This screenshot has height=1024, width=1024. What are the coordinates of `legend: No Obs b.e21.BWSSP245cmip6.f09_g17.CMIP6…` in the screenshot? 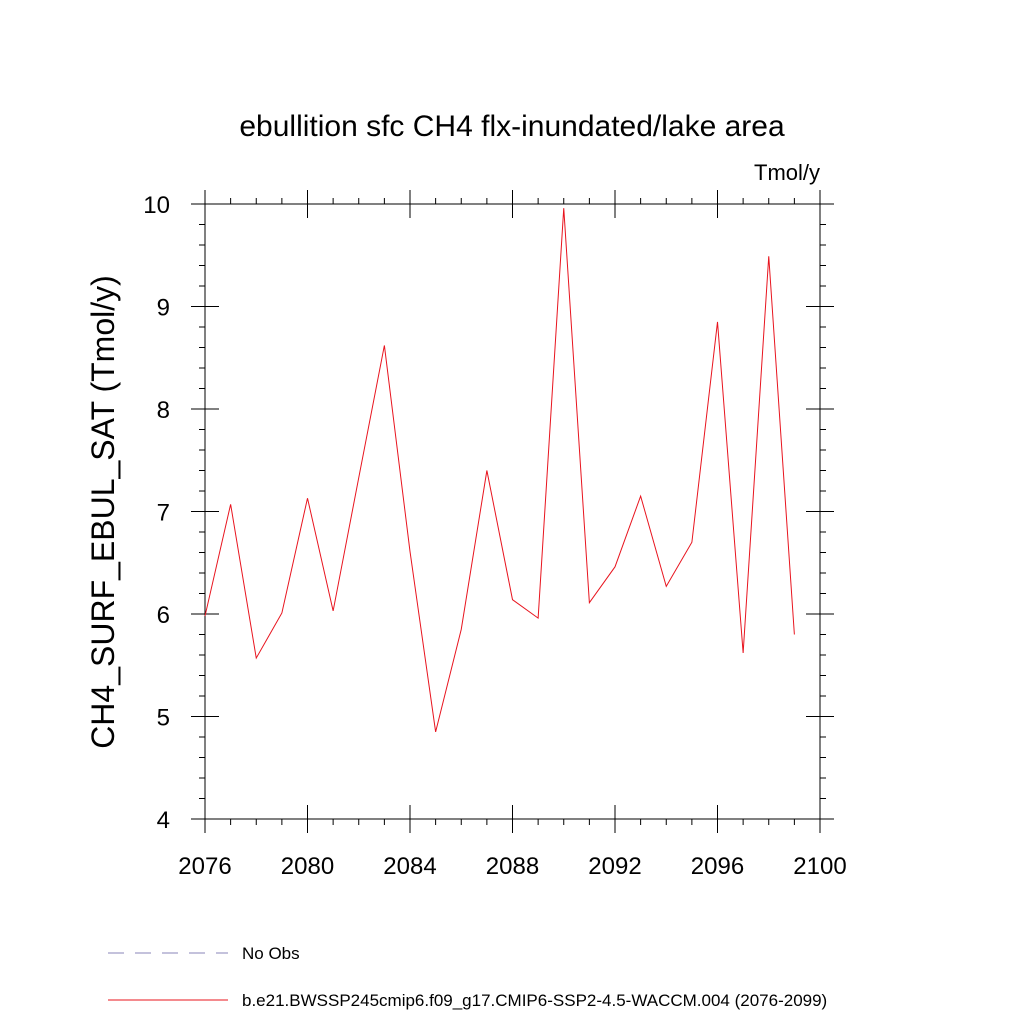 It's located at (467, 977).